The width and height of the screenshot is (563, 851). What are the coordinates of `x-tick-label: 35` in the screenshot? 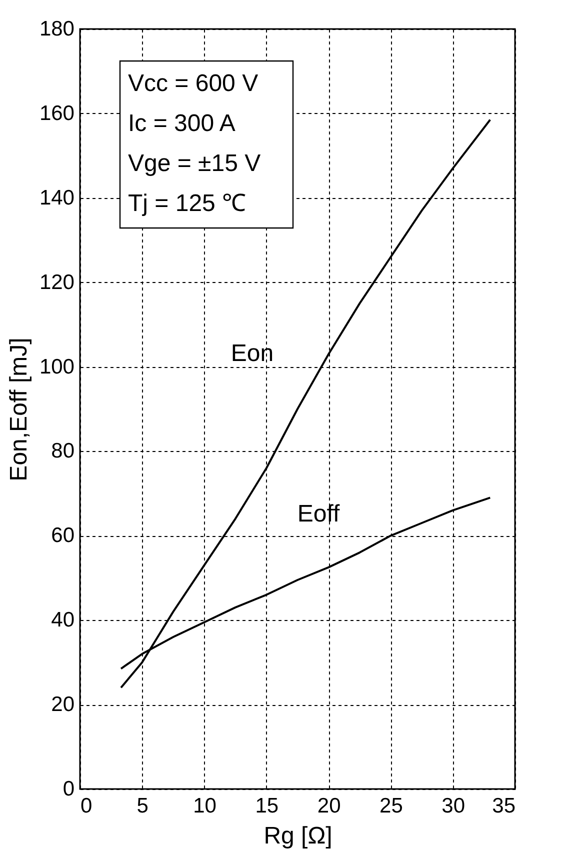 It's located at (504, 806).